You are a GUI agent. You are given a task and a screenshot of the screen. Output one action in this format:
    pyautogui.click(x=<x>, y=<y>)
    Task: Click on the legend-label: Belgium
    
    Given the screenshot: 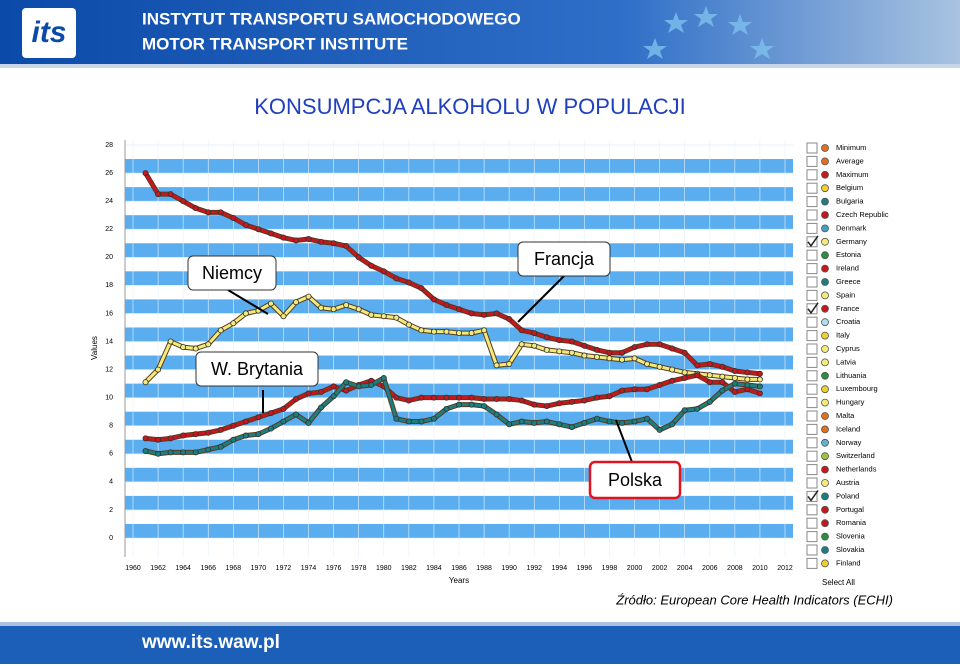 What is the action you would take?
    pyautogui.click(x=849, y=187)
    